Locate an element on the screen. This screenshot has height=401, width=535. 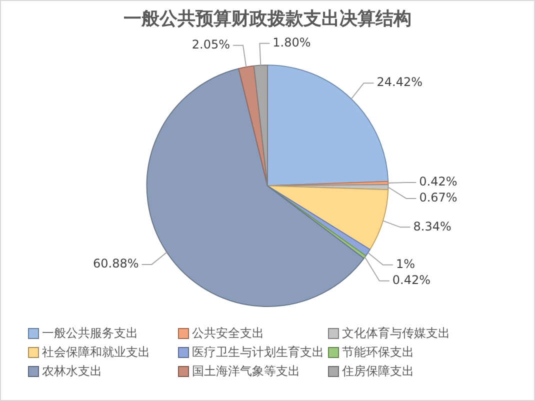
data-label: 60.88% is located at coordinates (116, 263).